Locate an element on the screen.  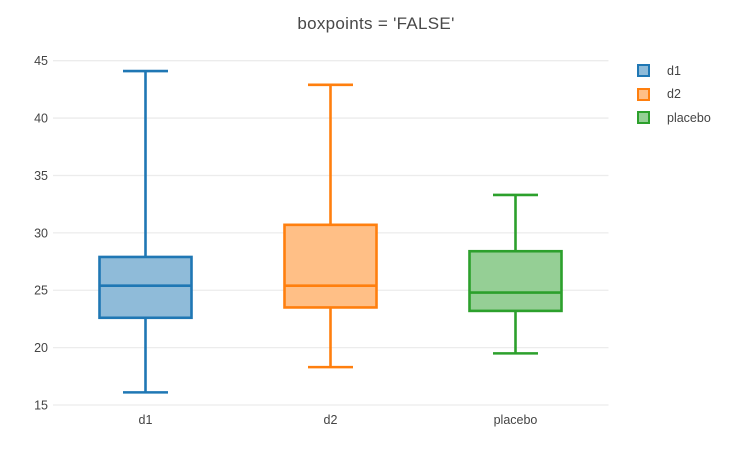
x-tick-label: d2 is located at coordinates (331, 420).